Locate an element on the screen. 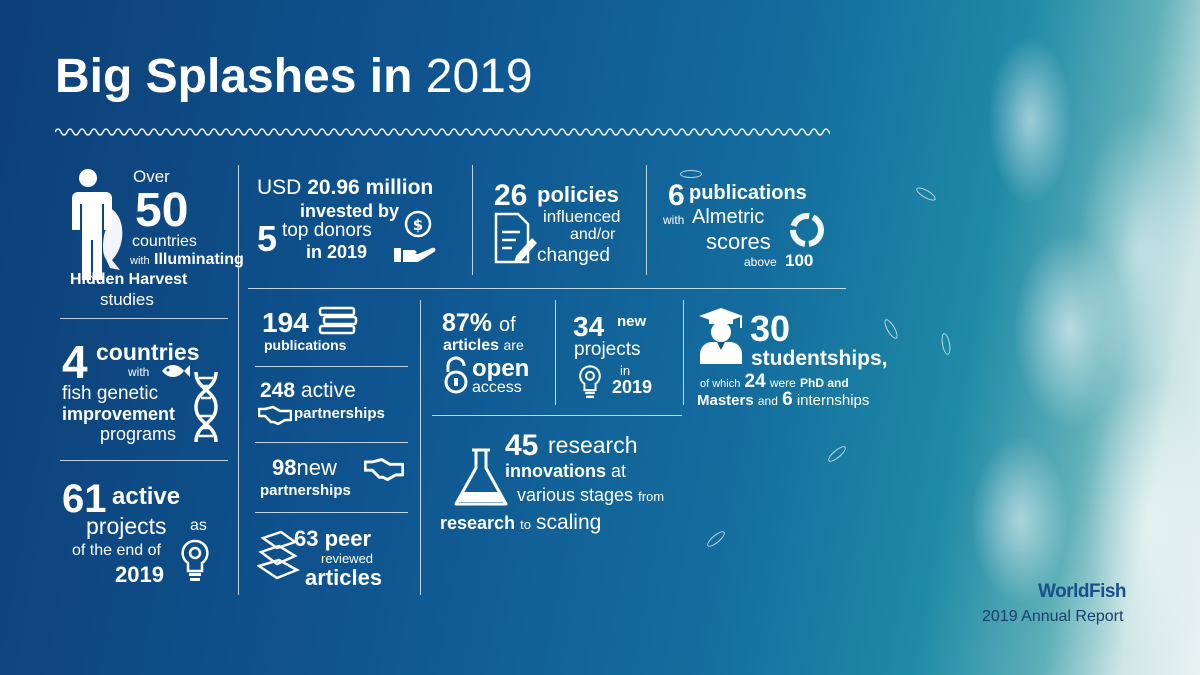  stat2-programs: programs is located at coordinates (138, 434).